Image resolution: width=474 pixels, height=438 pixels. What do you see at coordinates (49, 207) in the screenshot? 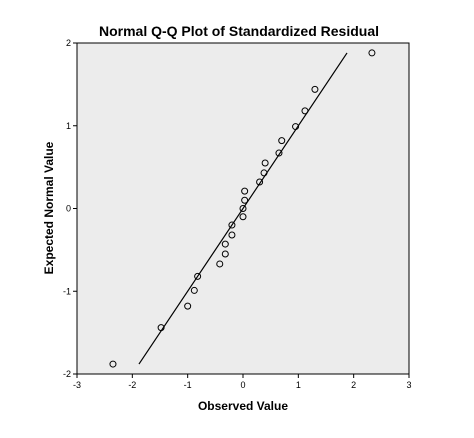
I see `y-axis-label: Expected Normal Value` at bounding box center [49, 207].